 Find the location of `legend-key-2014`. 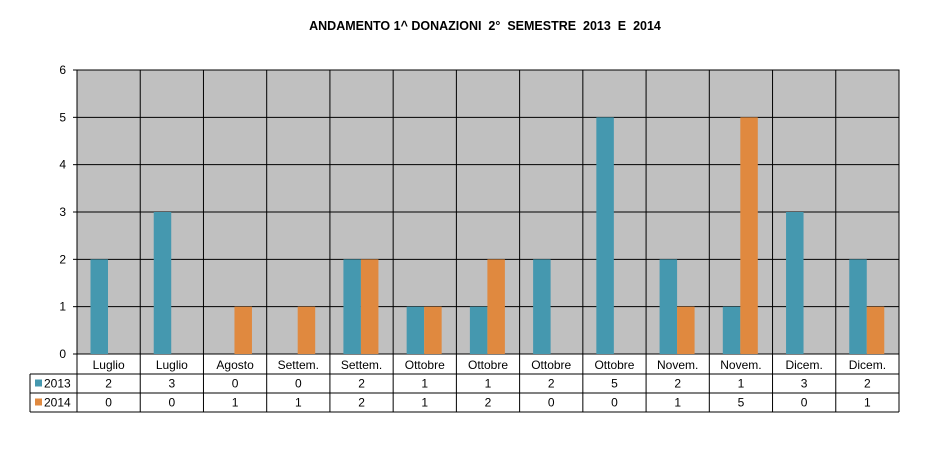

legend-key-2014 is located at coordinates (38, 402).